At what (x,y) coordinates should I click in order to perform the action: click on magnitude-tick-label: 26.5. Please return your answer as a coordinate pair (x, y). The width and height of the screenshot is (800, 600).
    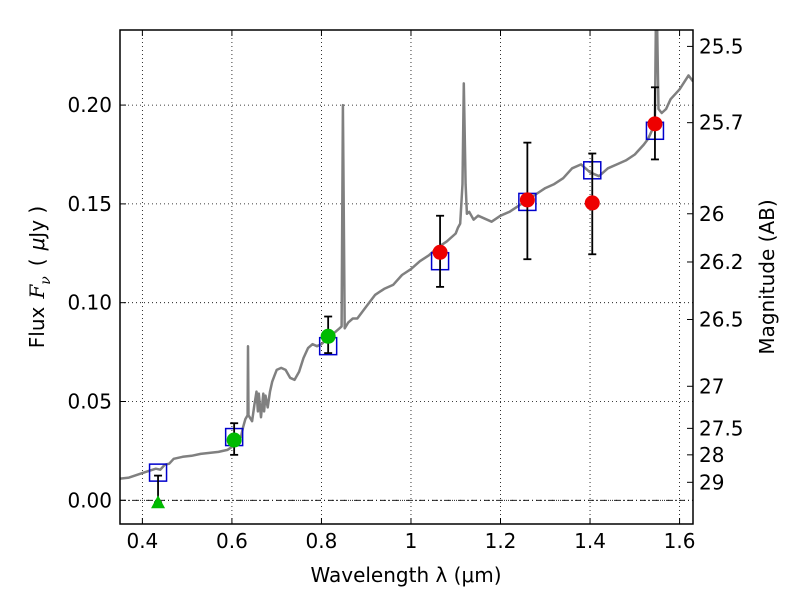
    Looking at the image, I should click on (721, 319).